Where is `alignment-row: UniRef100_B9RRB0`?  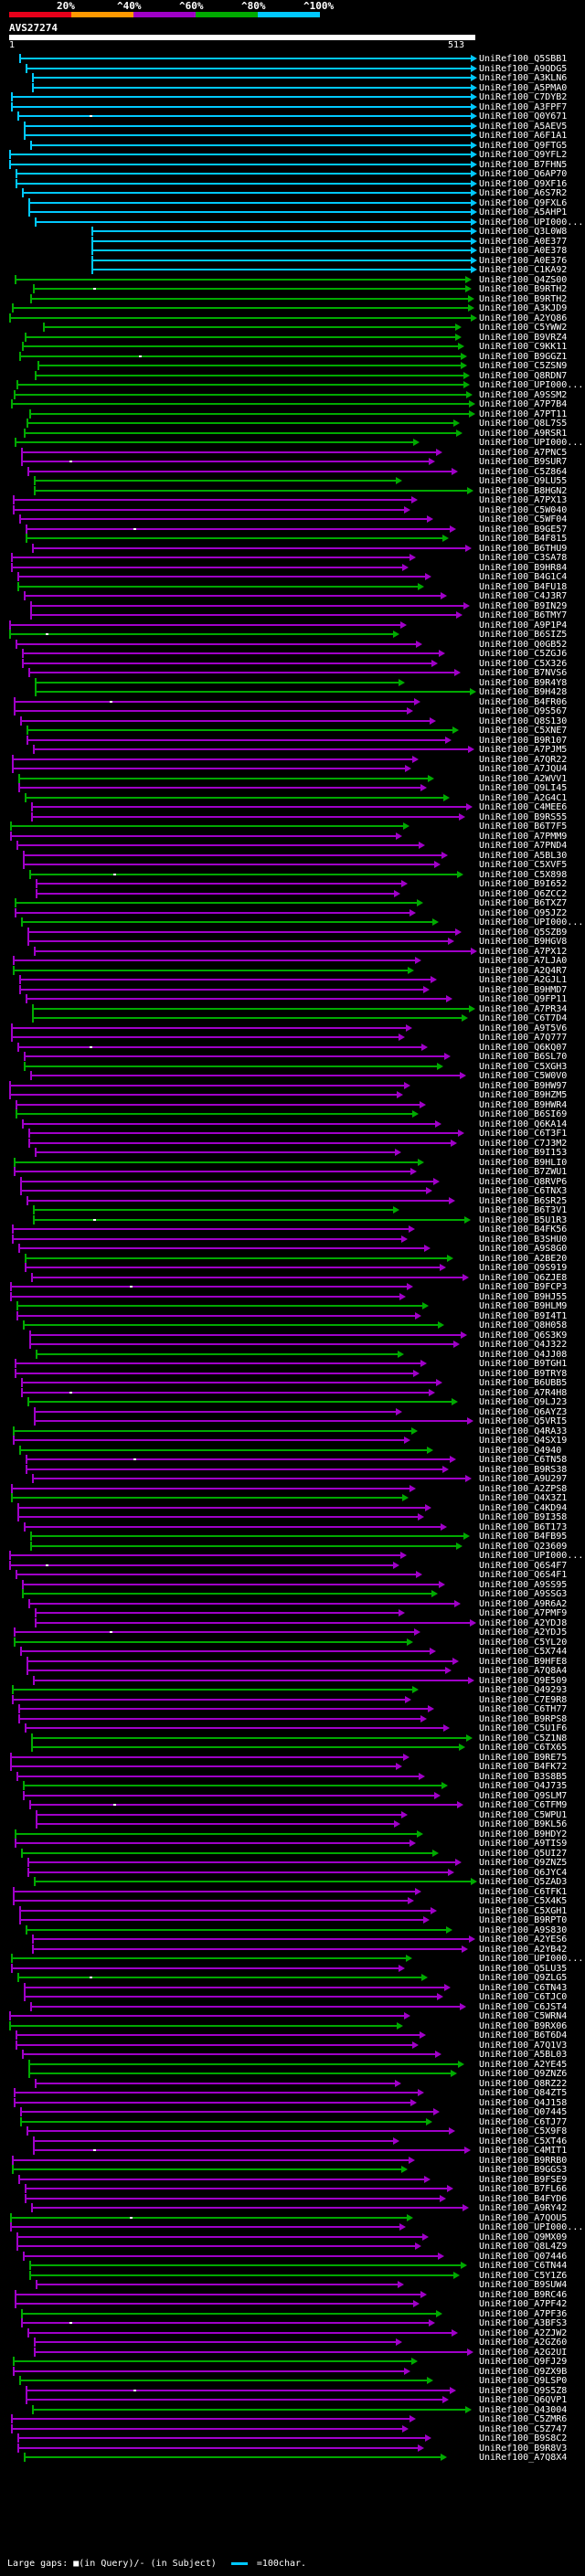 alignment-row: UniRef100_B9RRB0 is located at coordinates (293, 2161).